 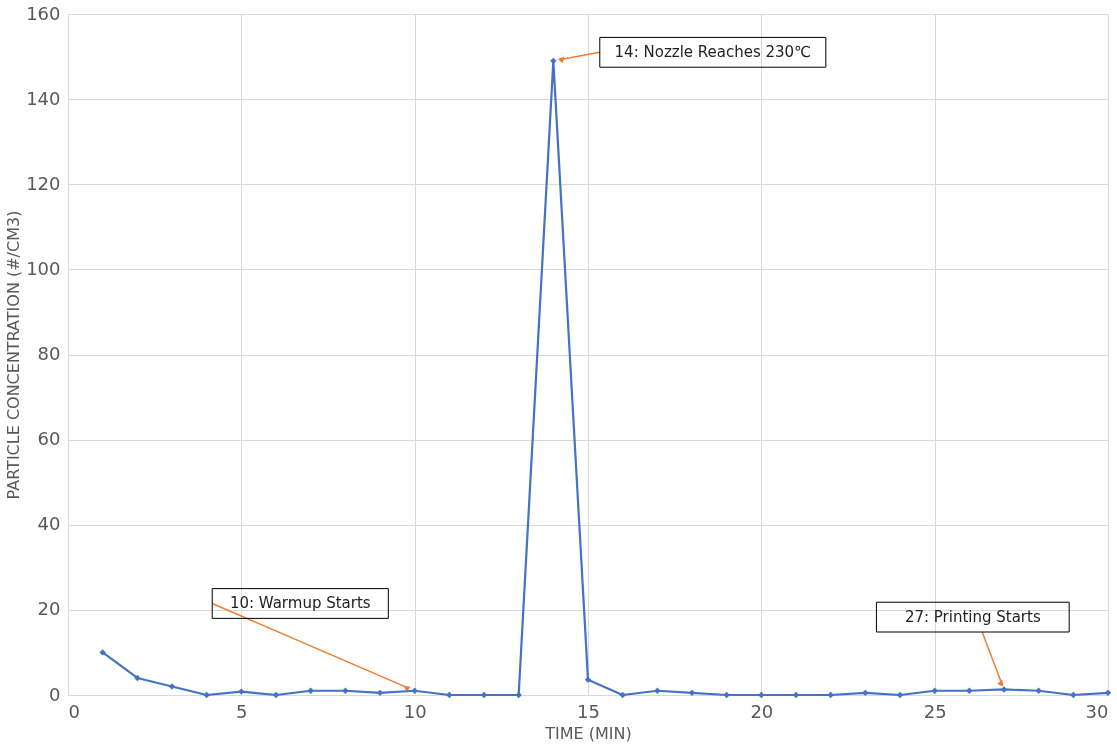 I want to click on annotation: 10: Warmup Starts, so click(x=300, y=603).